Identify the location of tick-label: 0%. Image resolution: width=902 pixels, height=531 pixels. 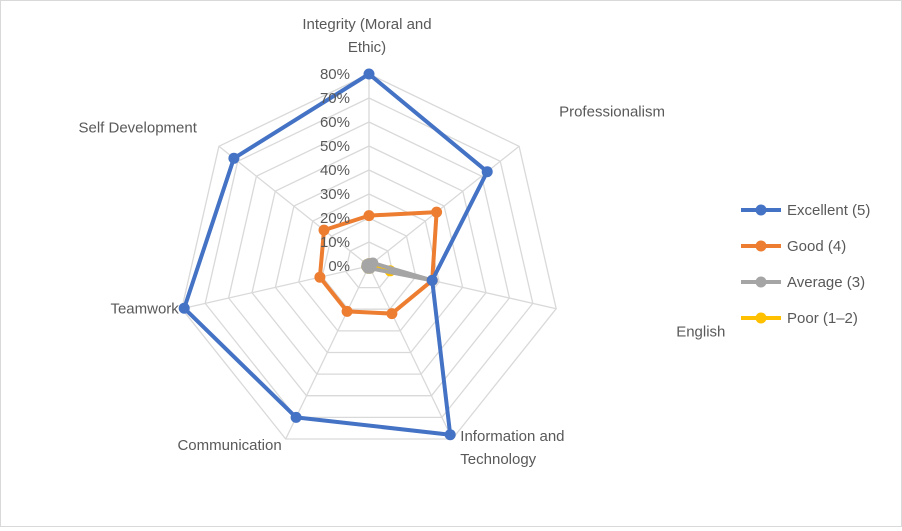
(339, 266).